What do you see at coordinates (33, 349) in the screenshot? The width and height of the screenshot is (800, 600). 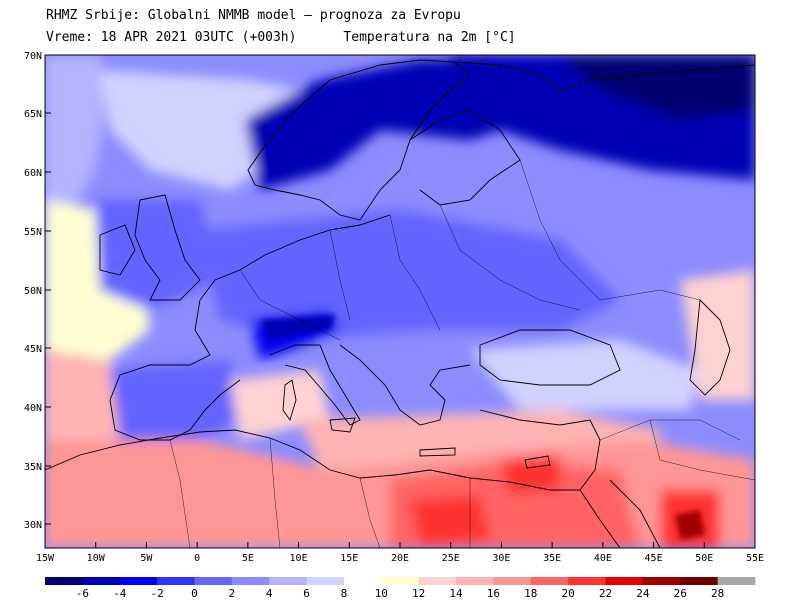 I see `lat-label: 45N` at bounding box center [33, 349].